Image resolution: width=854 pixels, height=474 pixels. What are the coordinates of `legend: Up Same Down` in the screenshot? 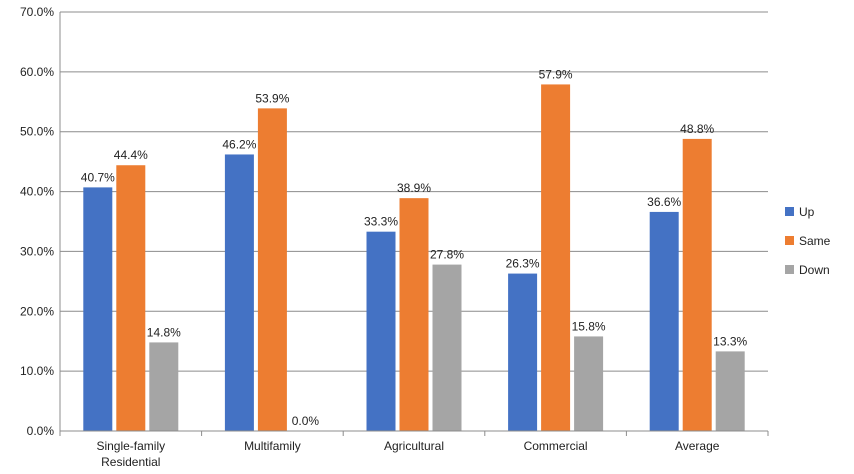 It's located at (808, 241).